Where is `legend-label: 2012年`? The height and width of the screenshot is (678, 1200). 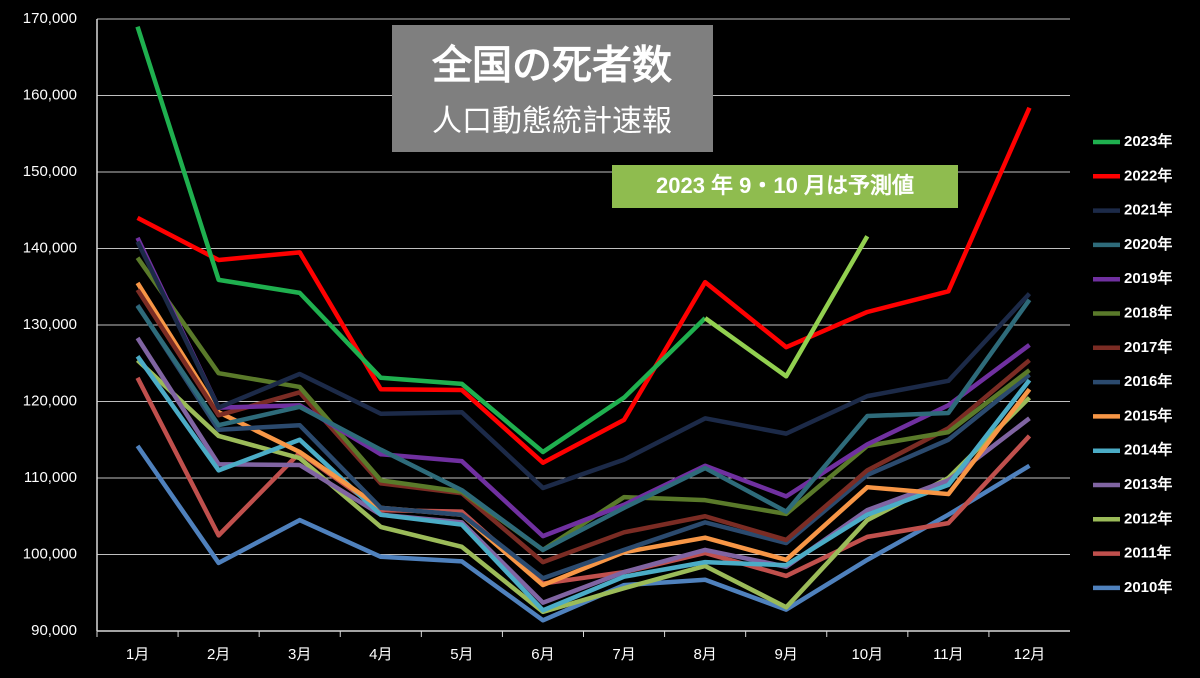
legend-label: 2012年 is located at coordinates (1148, 518).